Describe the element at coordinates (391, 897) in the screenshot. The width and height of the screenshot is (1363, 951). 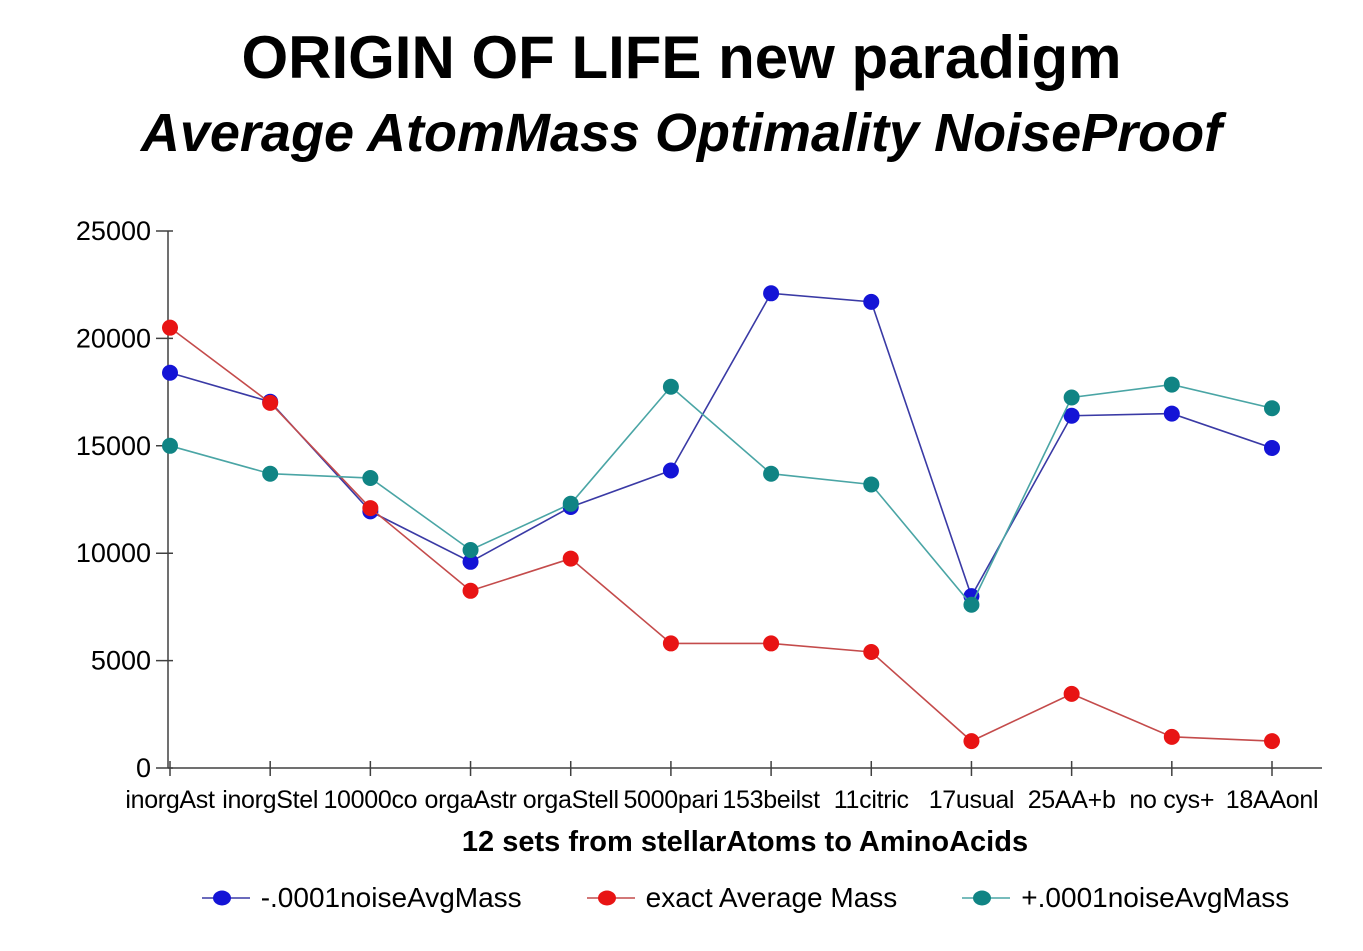
I see `legend-label: -.0001noiseAvgMass` at that location.